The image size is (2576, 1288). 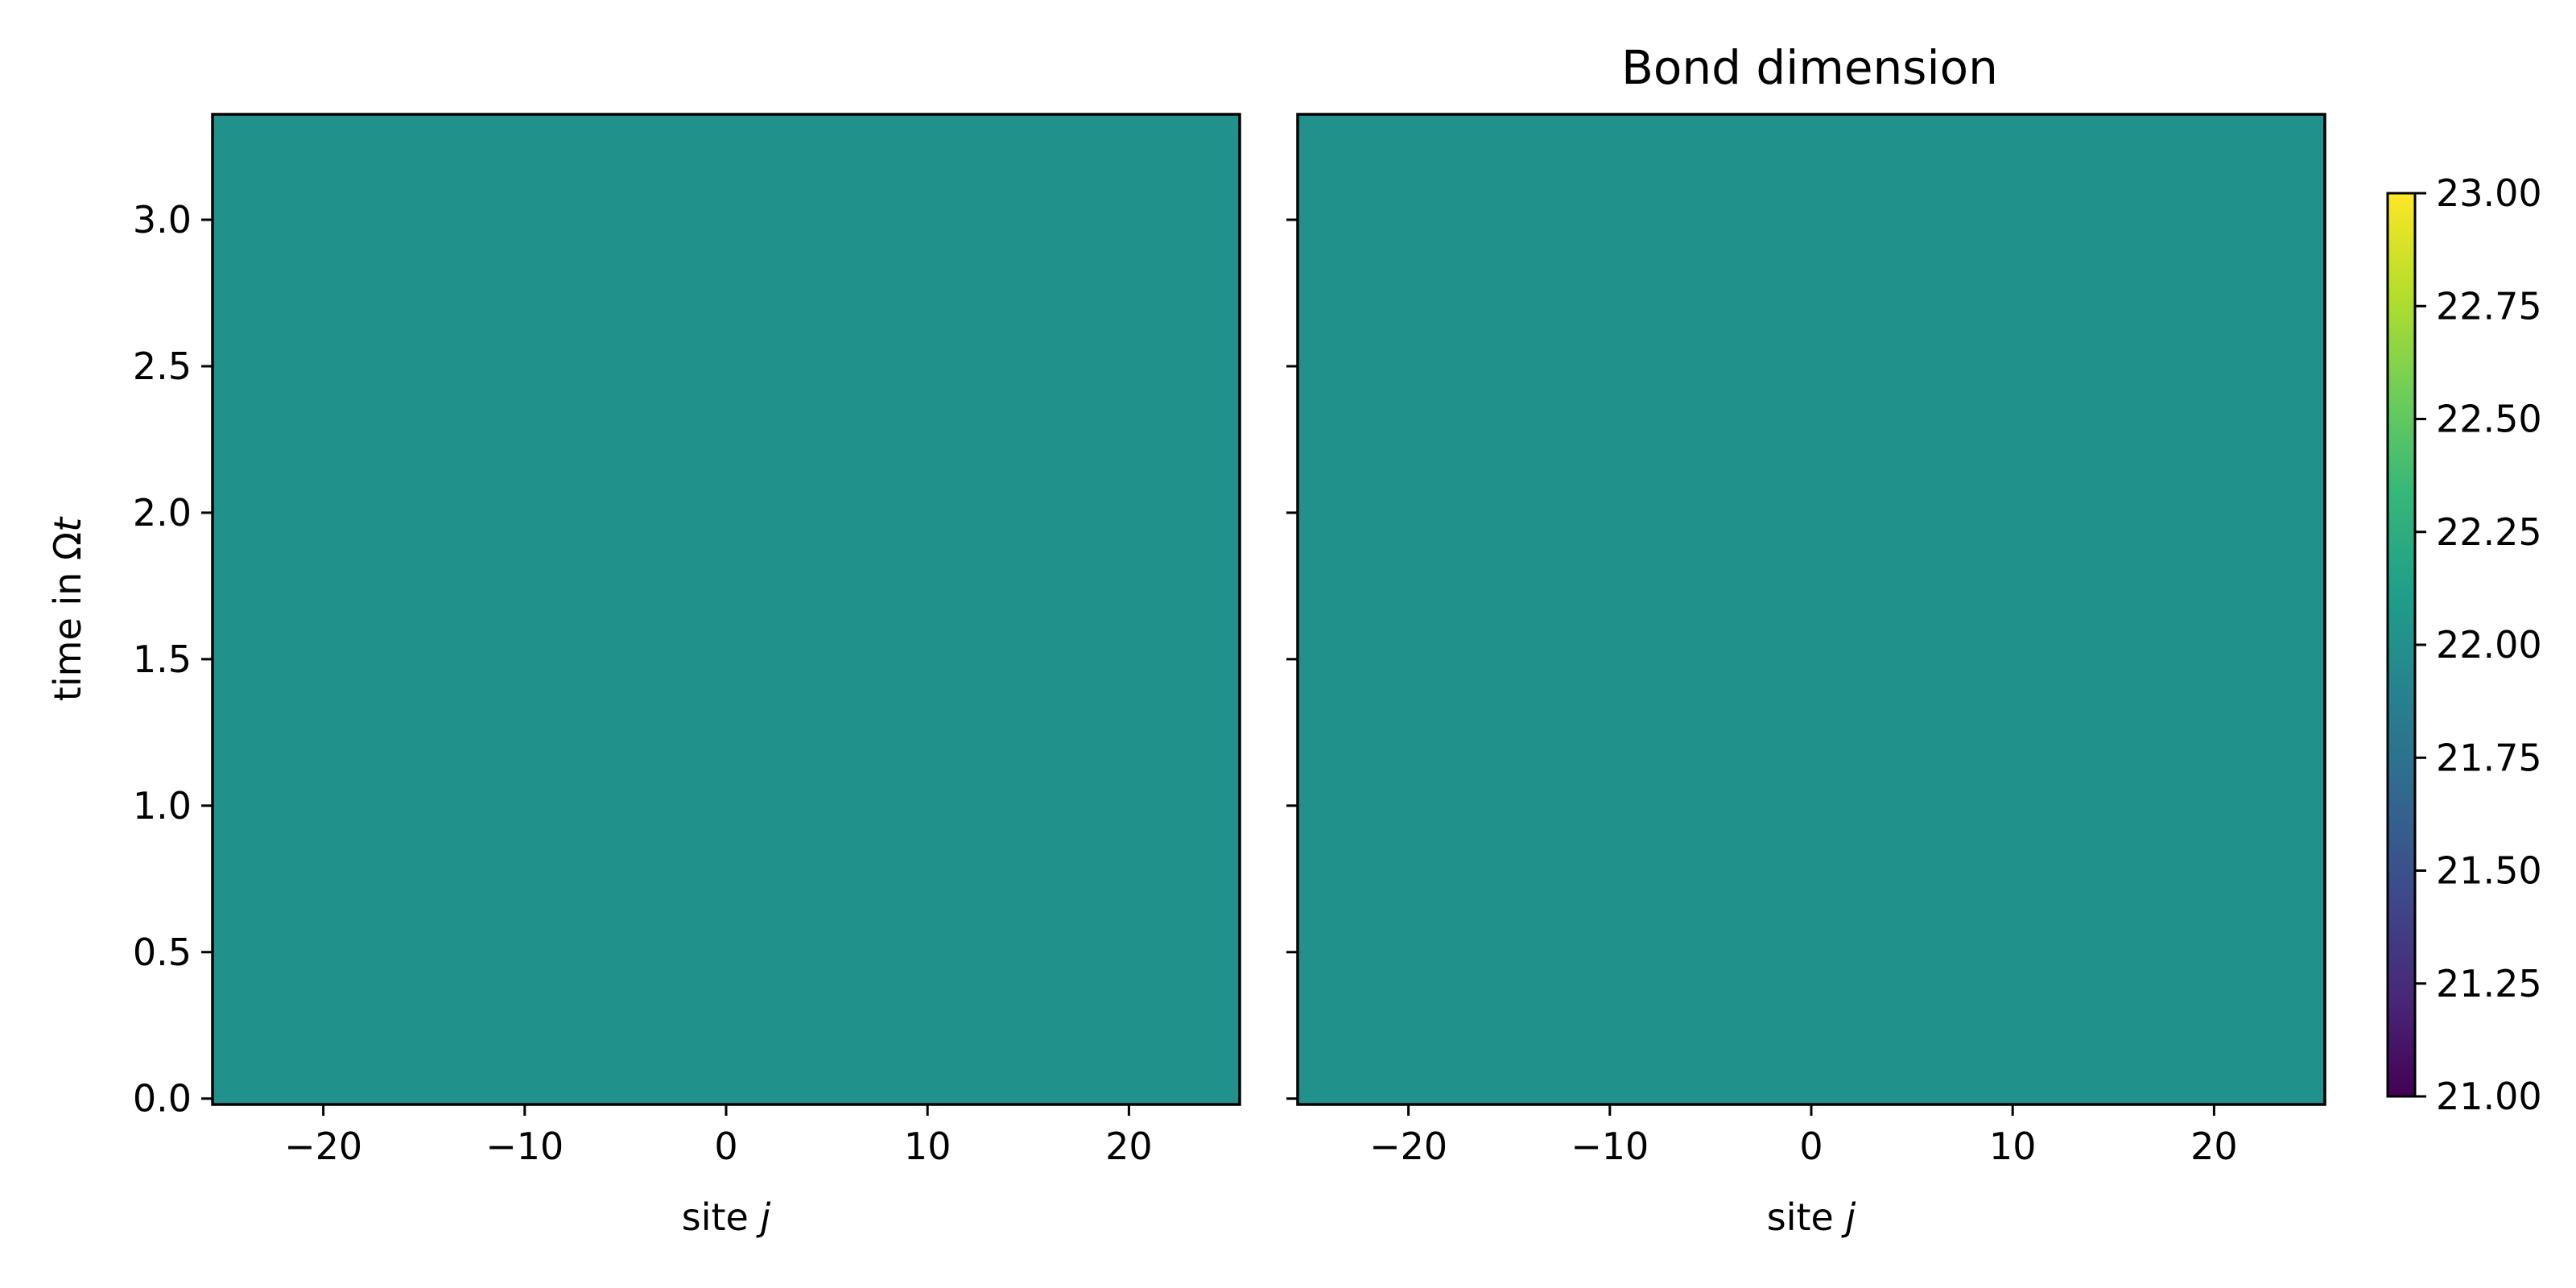 What do you see at coordinates (2489, 532) in the screenshot?
I see `colorbar-tick-label: 22.25` at bounding box center [2489, 532].